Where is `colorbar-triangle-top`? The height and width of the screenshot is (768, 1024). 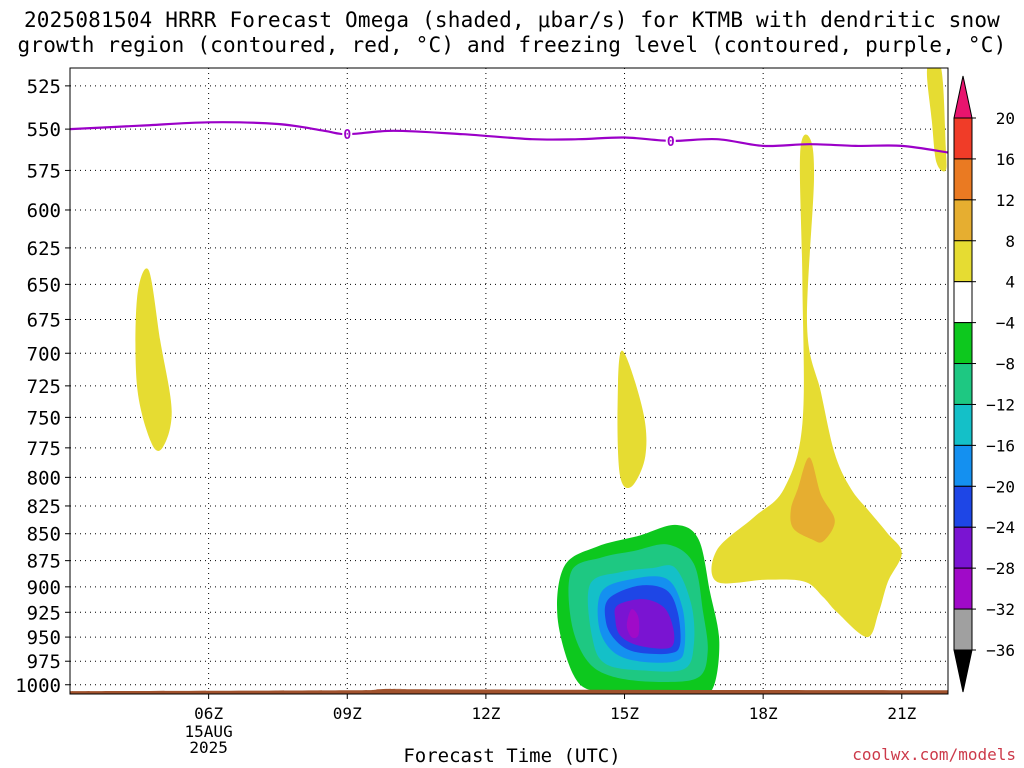 colorbar-triangle-top is located at coordinates (963, 97).